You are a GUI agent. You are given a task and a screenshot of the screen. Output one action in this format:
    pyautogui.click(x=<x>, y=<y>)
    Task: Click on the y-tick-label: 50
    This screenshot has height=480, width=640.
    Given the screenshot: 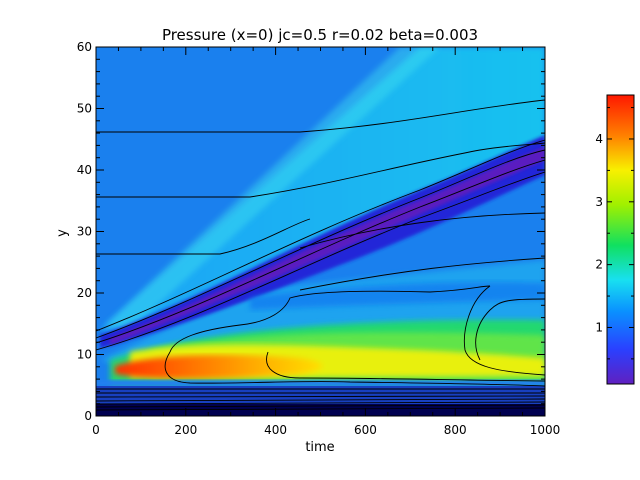 What is the action you would take?
    pyautogui.click(x=84, y=109)
    